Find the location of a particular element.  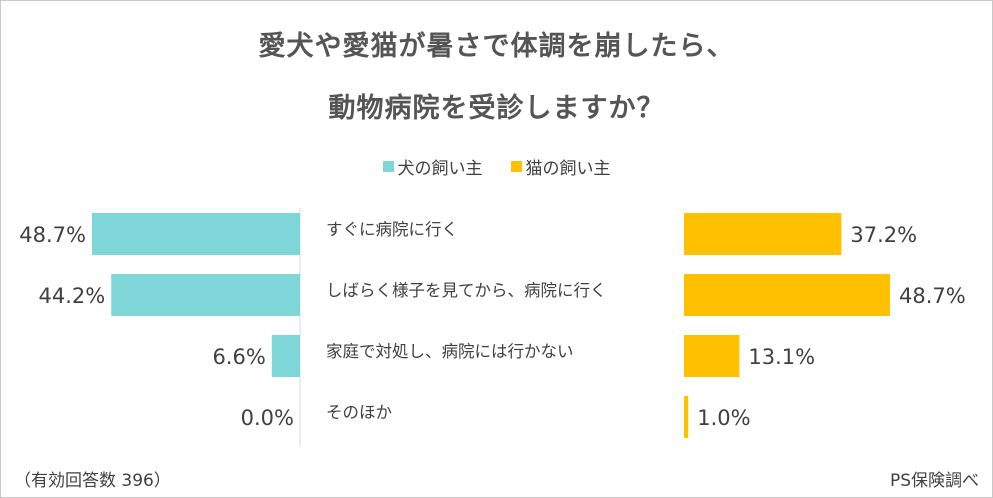

cat-value-label-1: 48.7% is located at coordinates (932, 296).